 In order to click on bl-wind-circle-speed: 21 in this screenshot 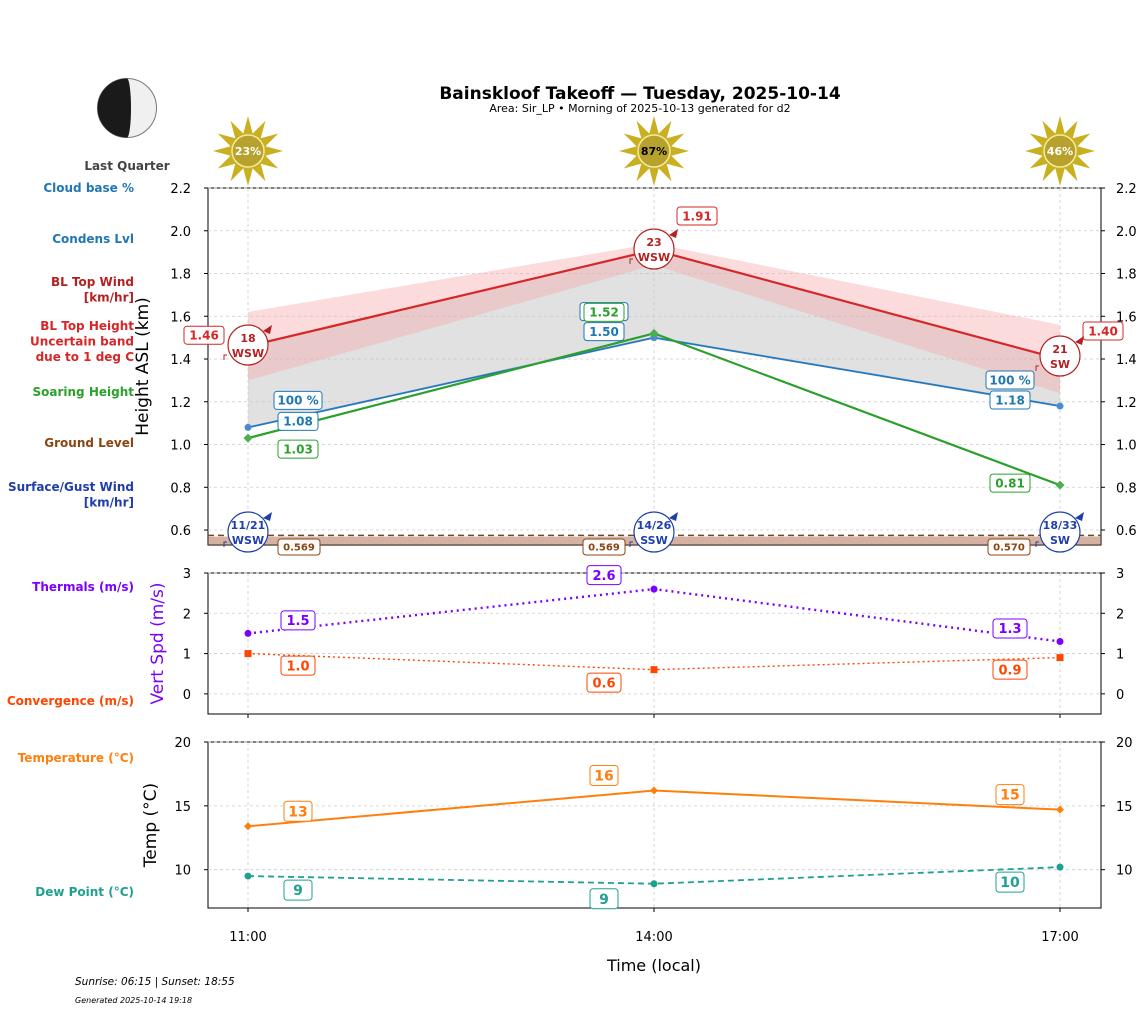, I will do `click(1059, 349)`.